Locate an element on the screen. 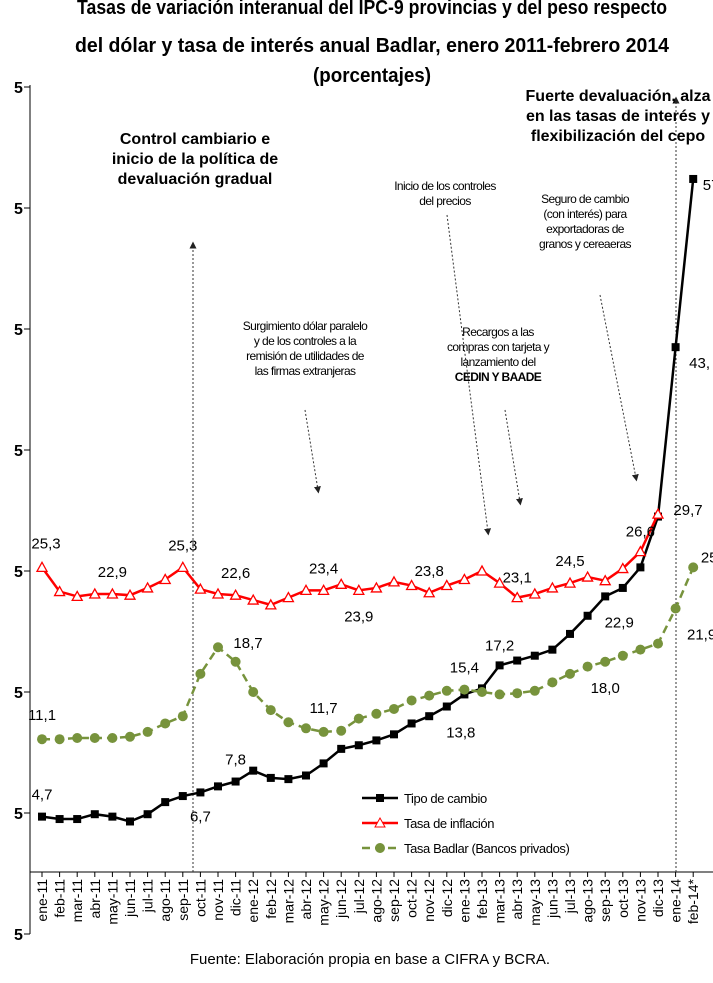 The image size is (713, 983). x-tick-label: ene-14 is located at coordinates (676, 901).